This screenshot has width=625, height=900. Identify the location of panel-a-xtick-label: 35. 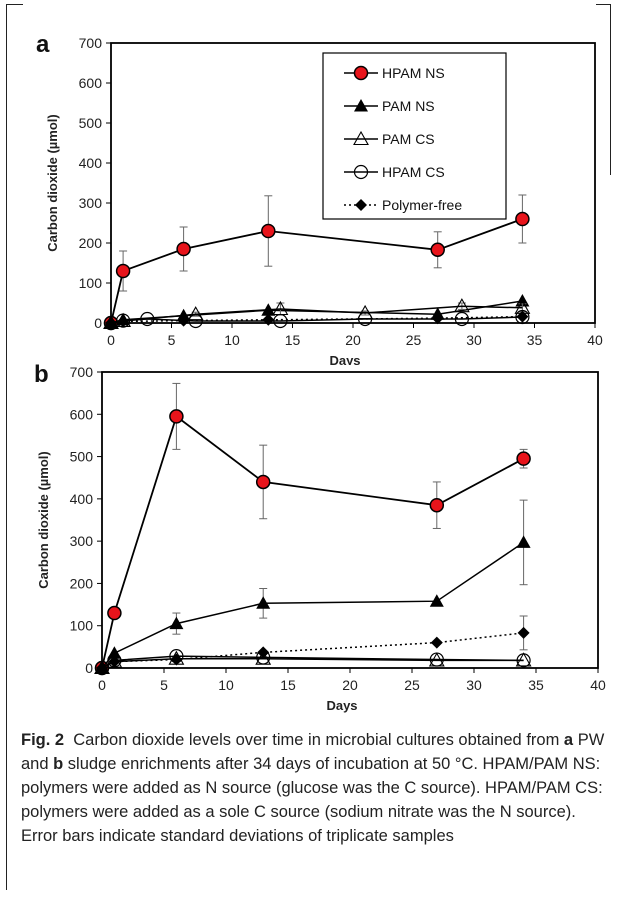
(535, 340).